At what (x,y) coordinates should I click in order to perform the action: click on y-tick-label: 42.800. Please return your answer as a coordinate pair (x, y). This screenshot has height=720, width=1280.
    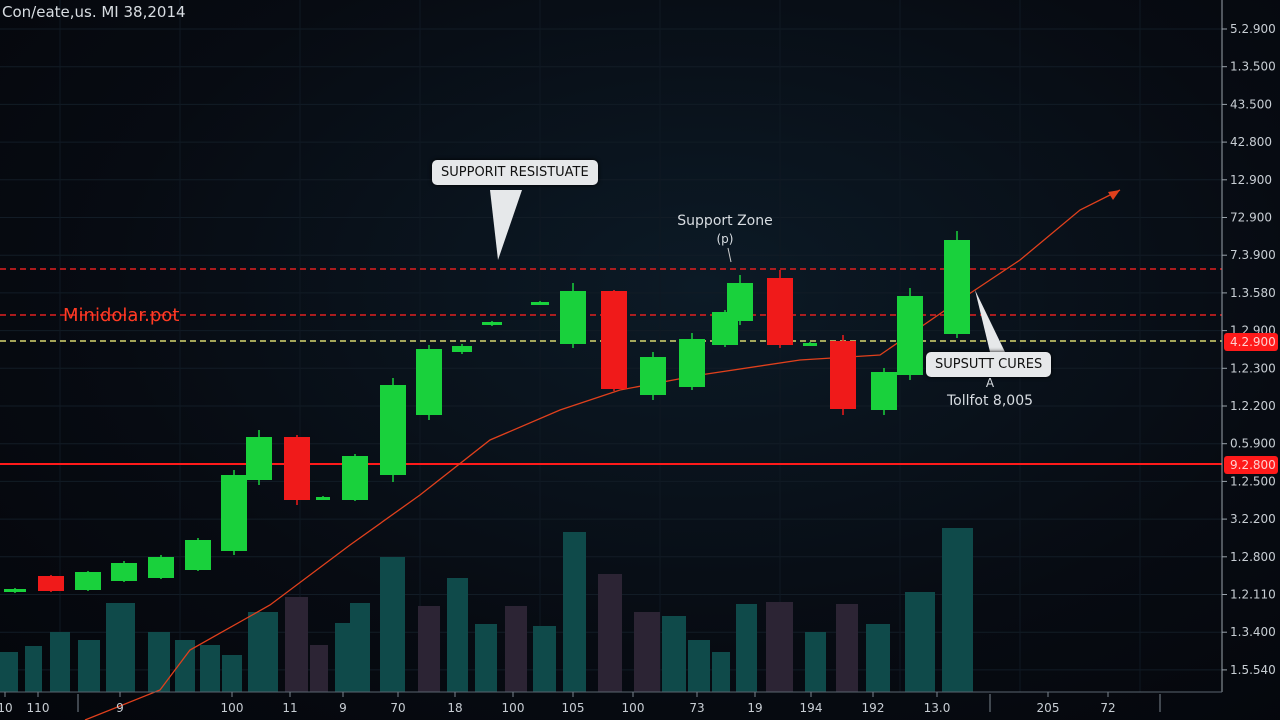
    Looking at the image, I should click on (1251, 142).